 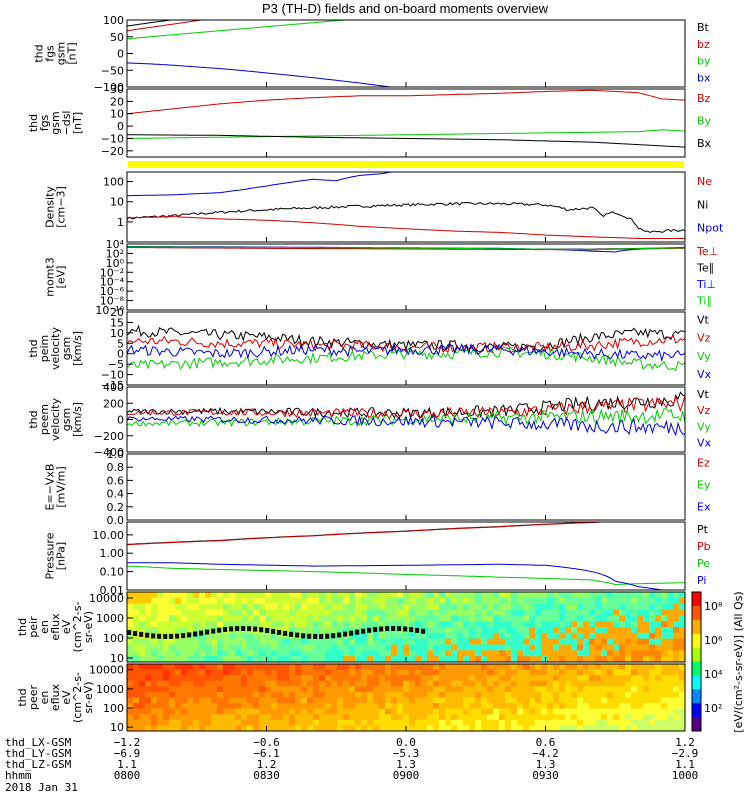 What do you see at coordinates (116, 454) in the screenshot?
I see `y-tick-label: 1.0` at bounding box center [116, 454].